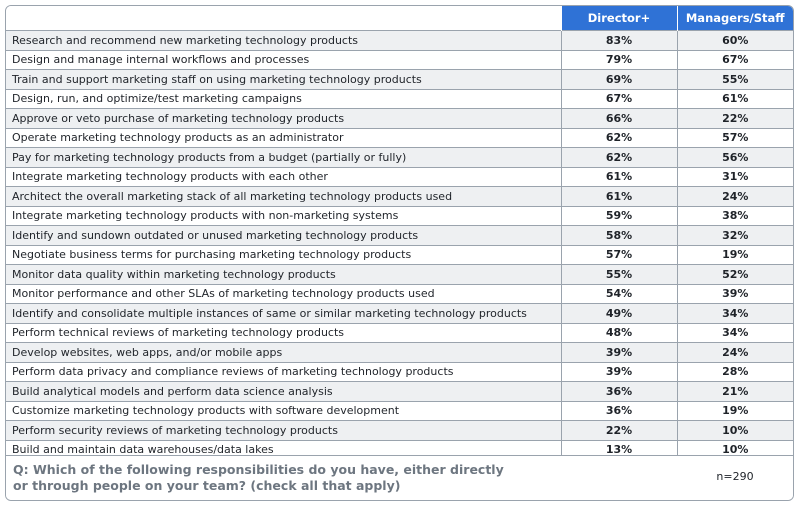 The image size is (800, 507). Describe the element at coordinates (734, 59) in the screenshot. I see `managers-value: 67%` at that location.